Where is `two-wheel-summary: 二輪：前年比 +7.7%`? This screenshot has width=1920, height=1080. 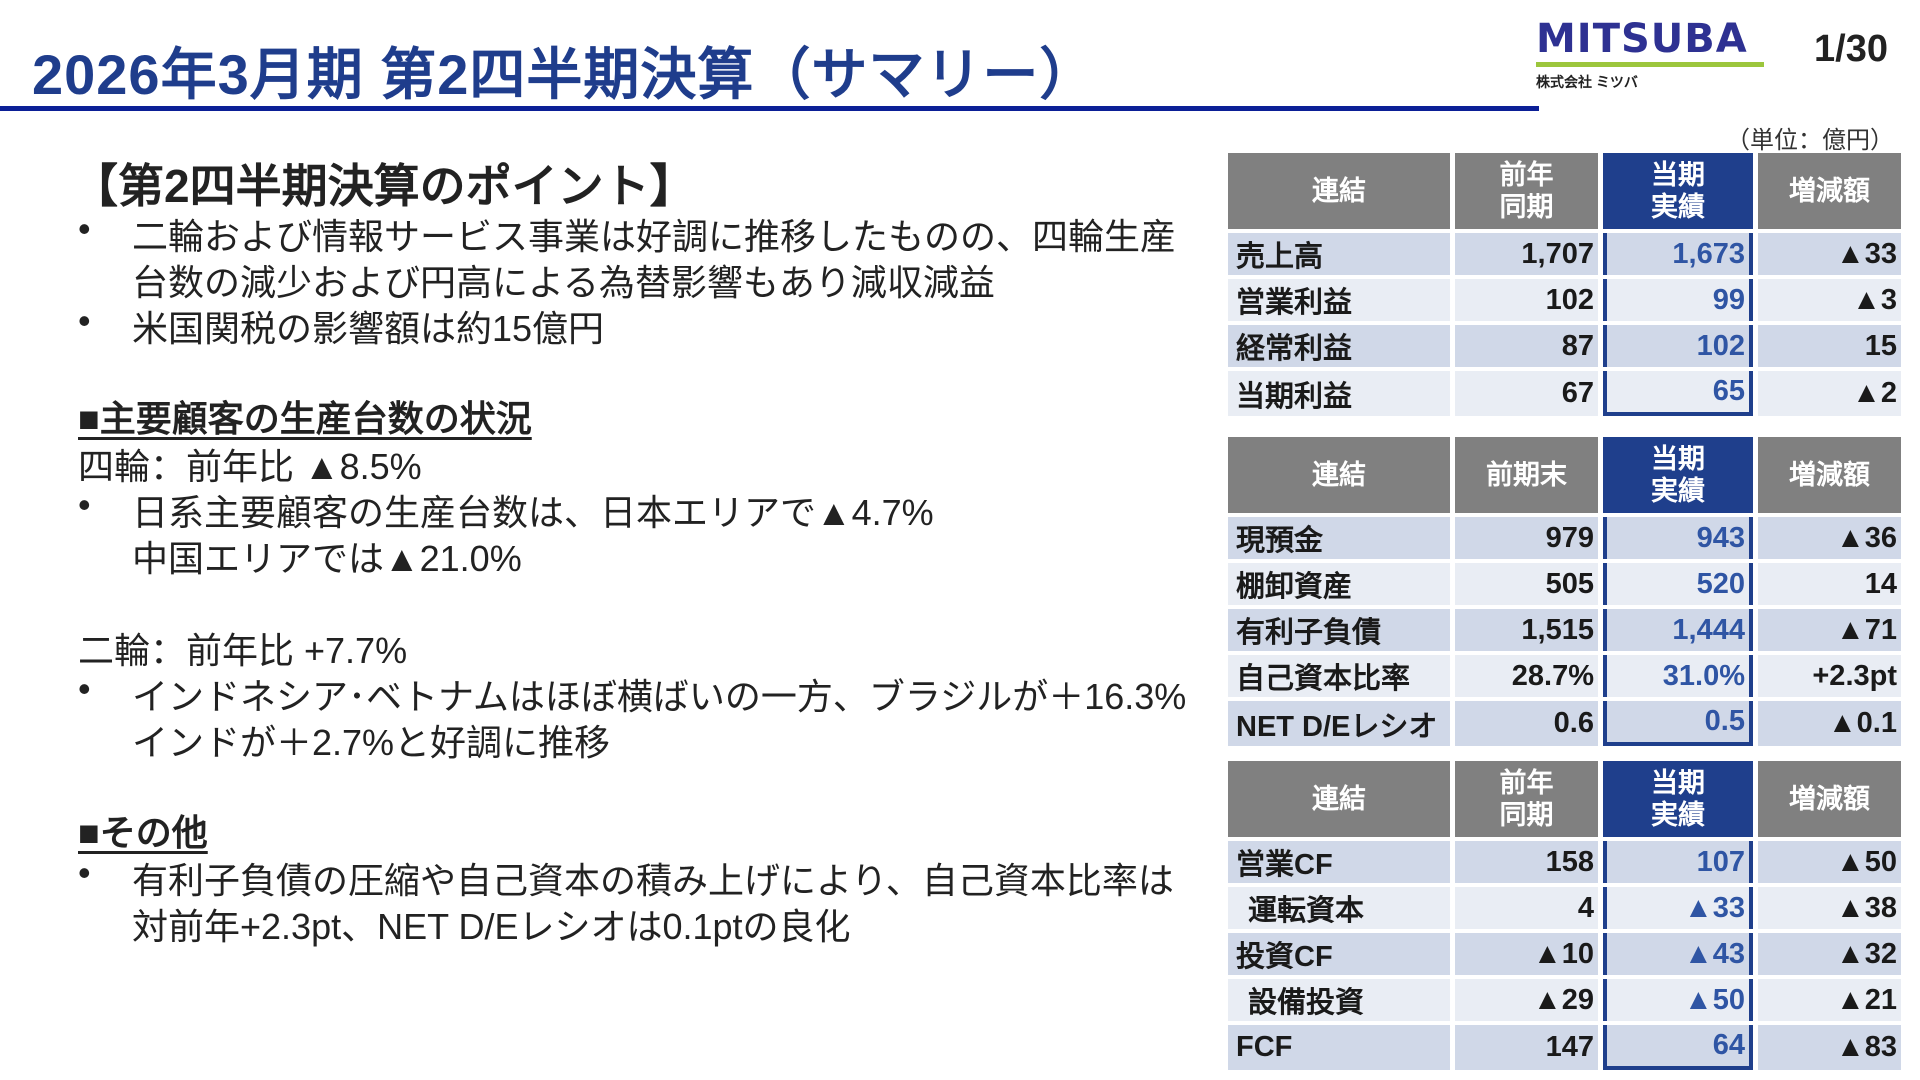 two-wheel-summary: 二輪：前年比 +7.7% is located at coordinates (243, 650).